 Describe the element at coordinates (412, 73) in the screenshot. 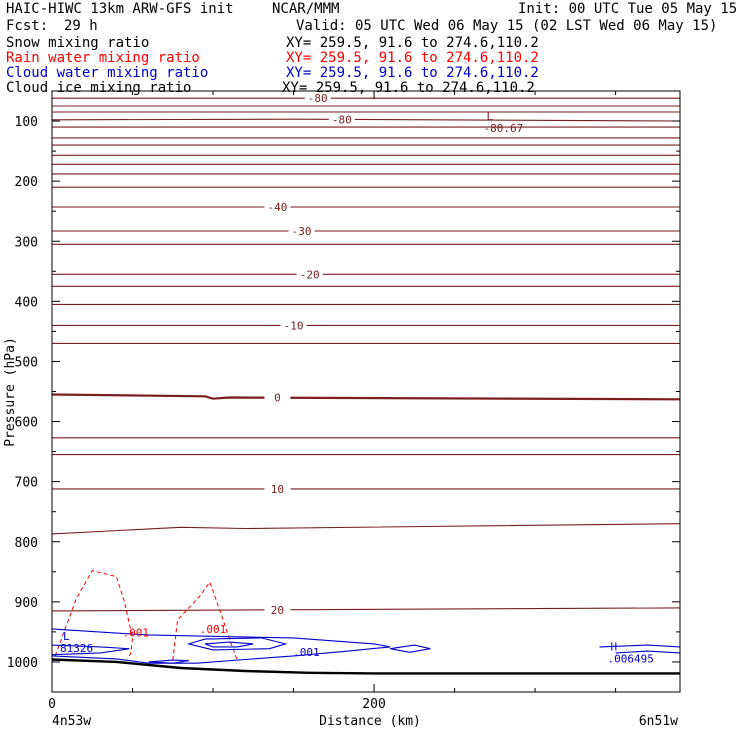

I see `field-xy-cloud-water: XY= 259.5, 91.6 to 274.6,110.2` at that location.